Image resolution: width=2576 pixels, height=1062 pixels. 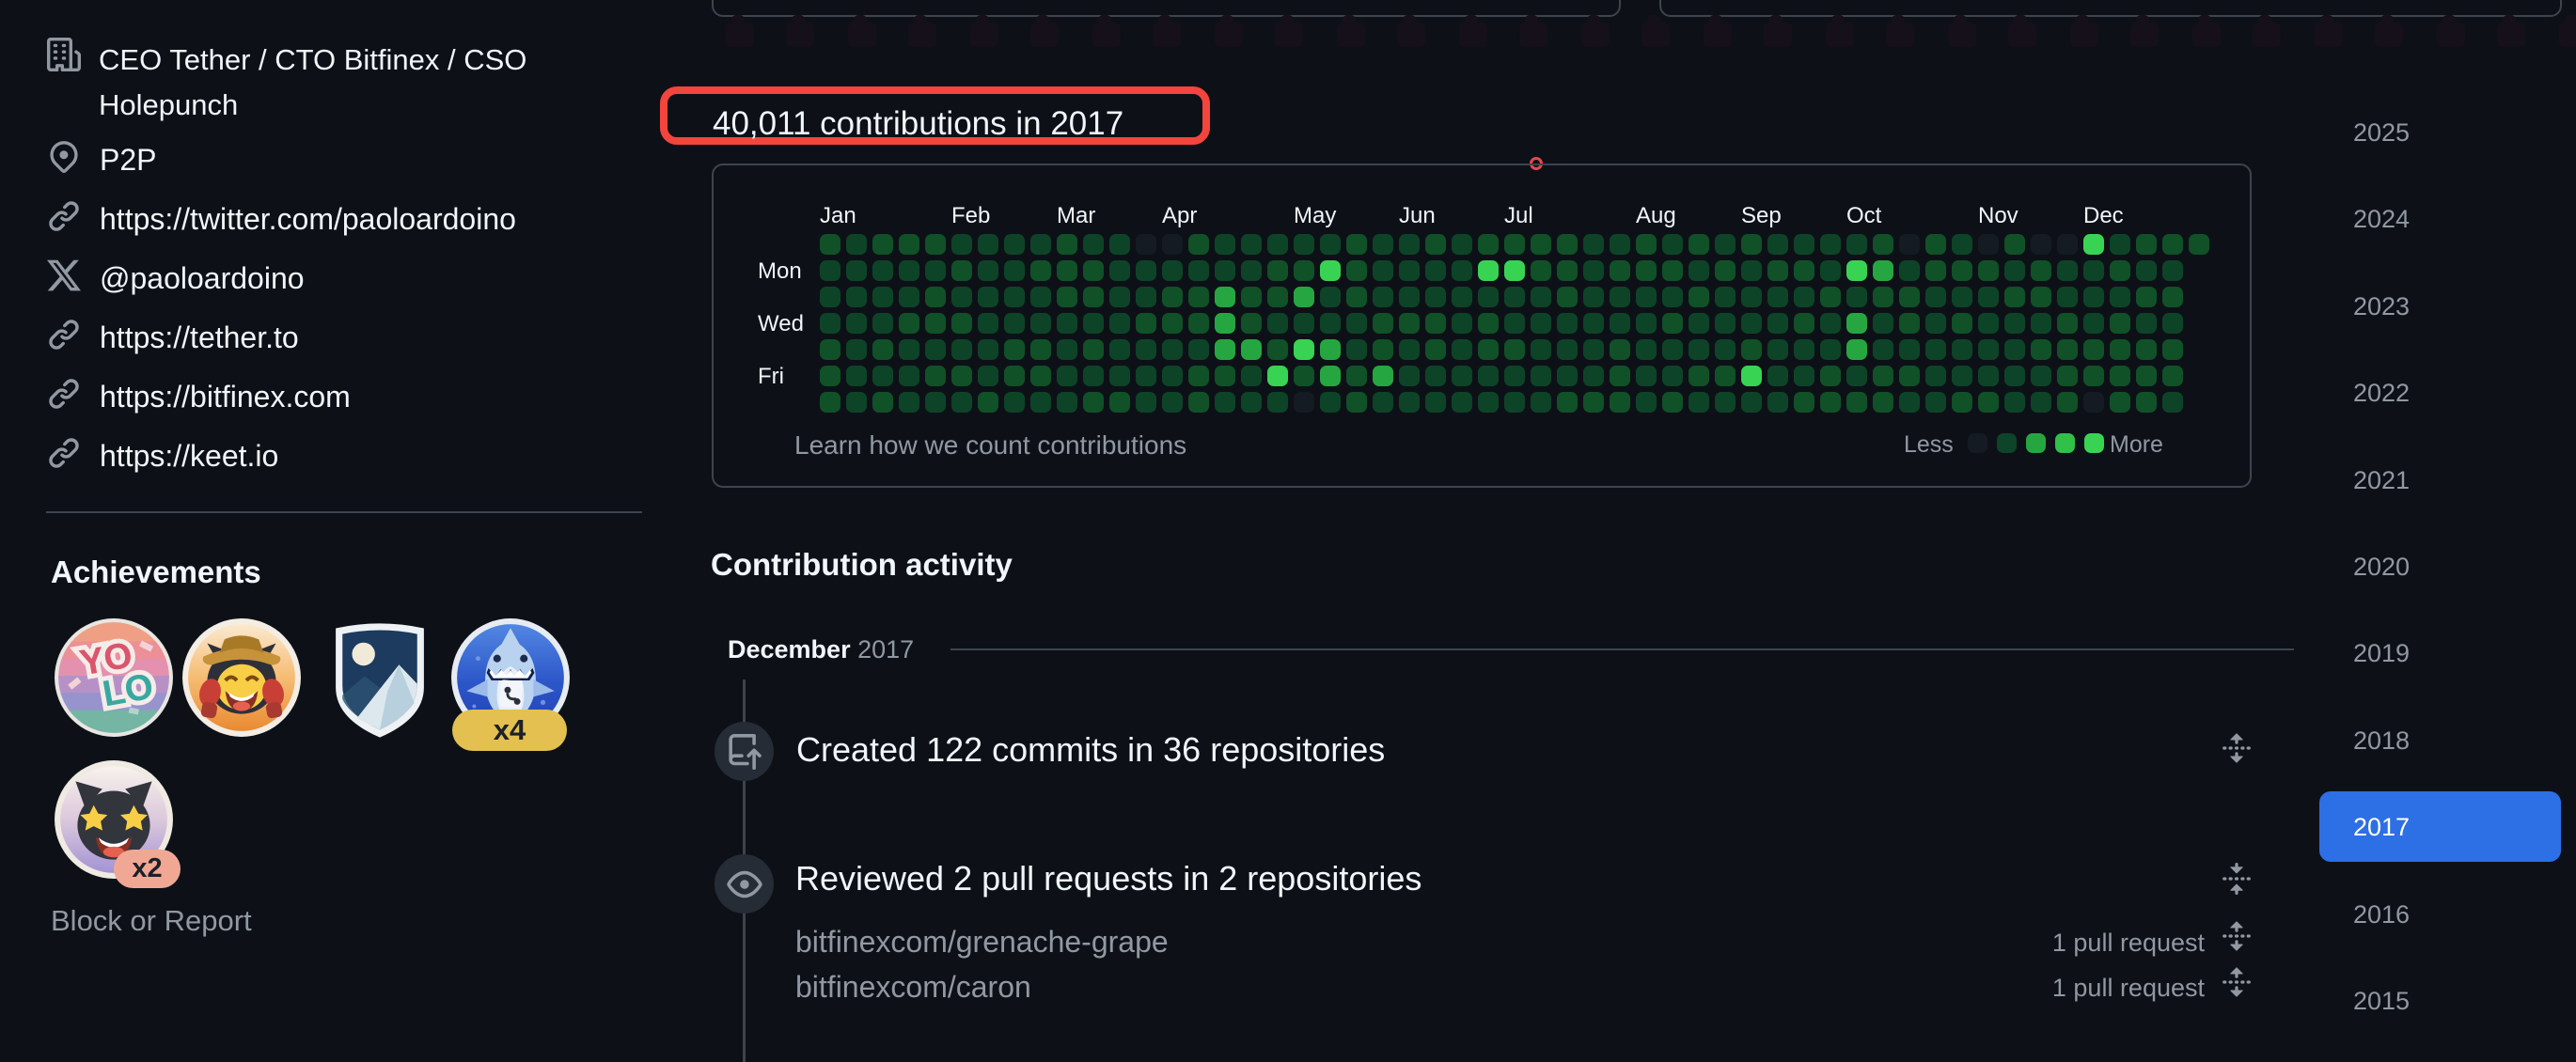 I want to click on svg-text: YO, so click(x=106, y=658).